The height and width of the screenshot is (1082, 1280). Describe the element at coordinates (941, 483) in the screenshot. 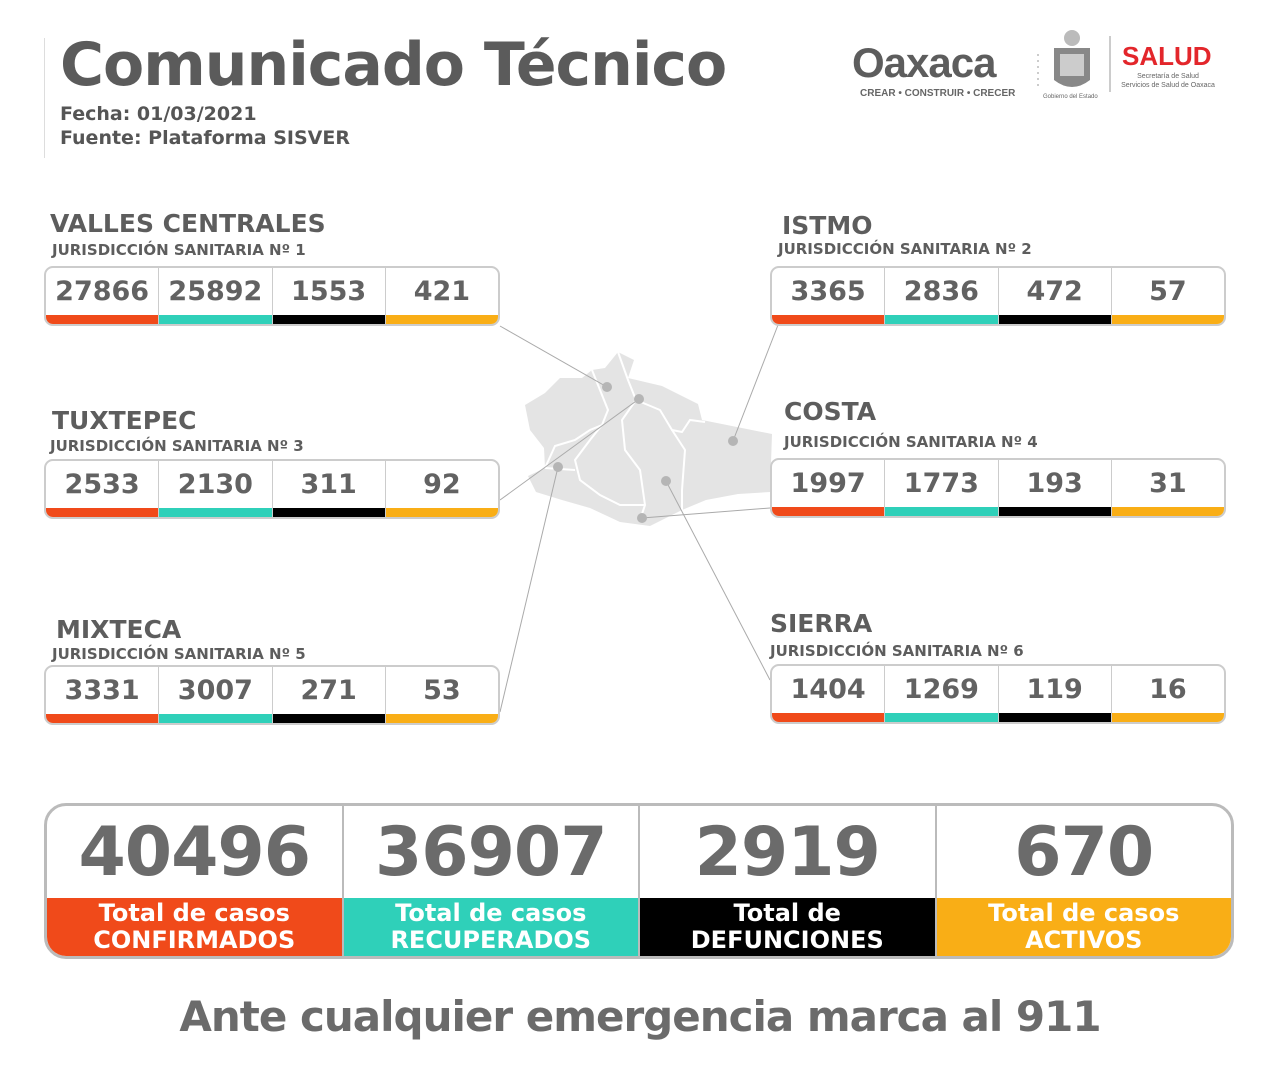

I see `stat-value: 1773` at that location.